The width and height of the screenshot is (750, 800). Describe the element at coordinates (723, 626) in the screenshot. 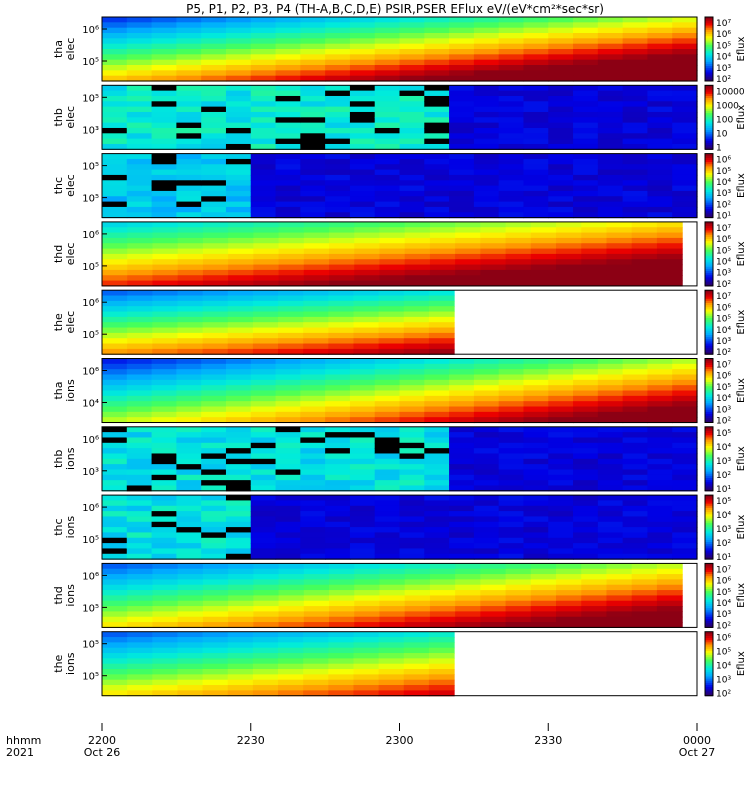

I see `colorbar-tick-label: 10²` at that location.